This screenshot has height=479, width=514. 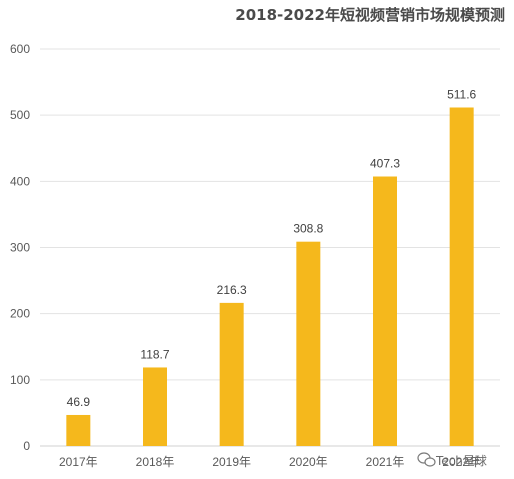 I want to click on y-tick-label: 400, so click(x=20, y=181).